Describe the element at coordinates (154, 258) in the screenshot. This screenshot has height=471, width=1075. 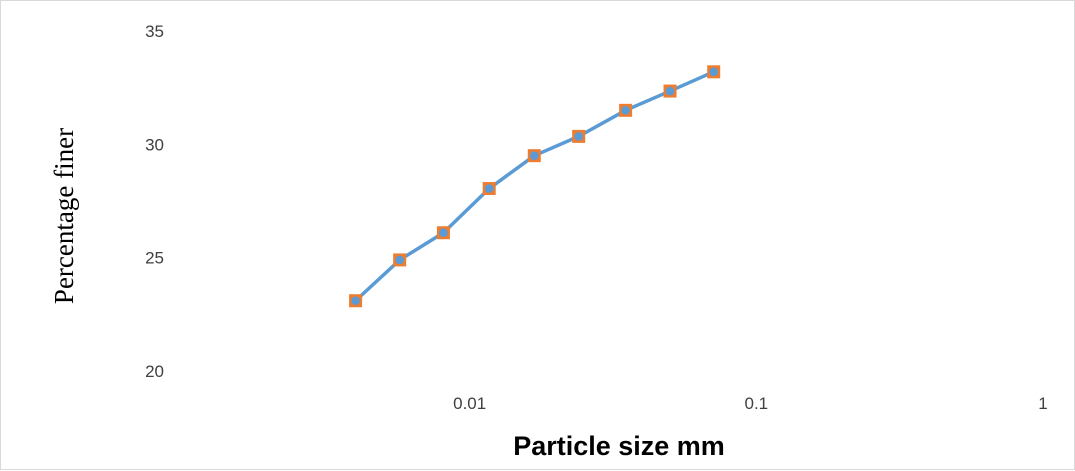
I see `y-tick-label: 25` at that location.